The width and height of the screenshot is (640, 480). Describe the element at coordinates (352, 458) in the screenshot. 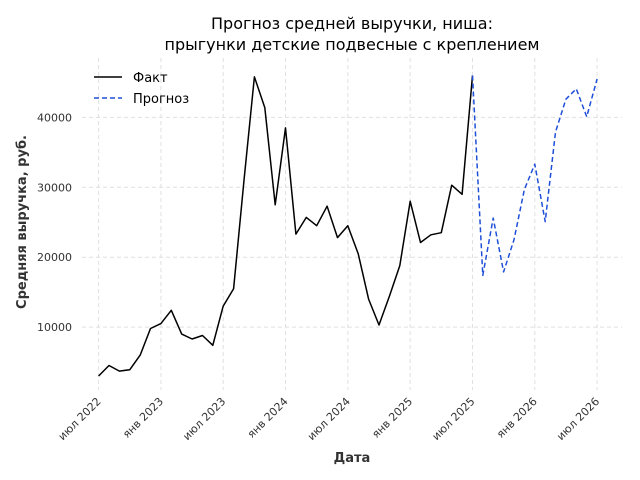

I see `x-axis-label: Дата` at that location.